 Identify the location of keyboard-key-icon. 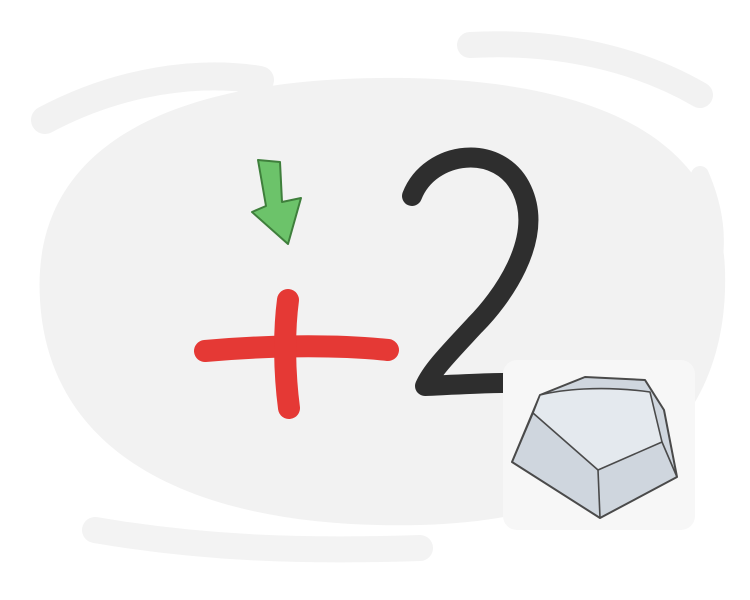
(594, 447).